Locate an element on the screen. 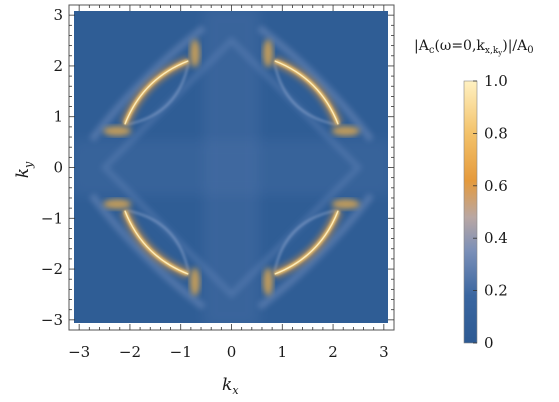  colorbar: 0 0.2 0.4 0.6 0.8 1.0 is located at coordinates (485, 212).